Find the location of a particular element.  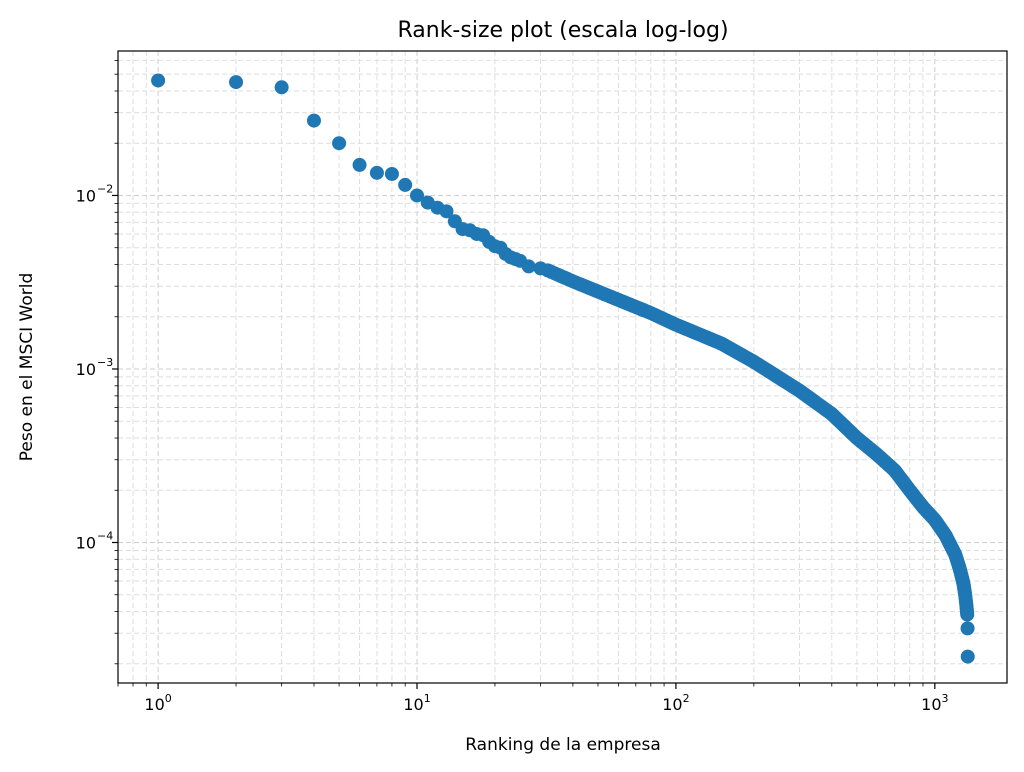

y-tick-exponent: −2 is located at coordinates (105, 188).